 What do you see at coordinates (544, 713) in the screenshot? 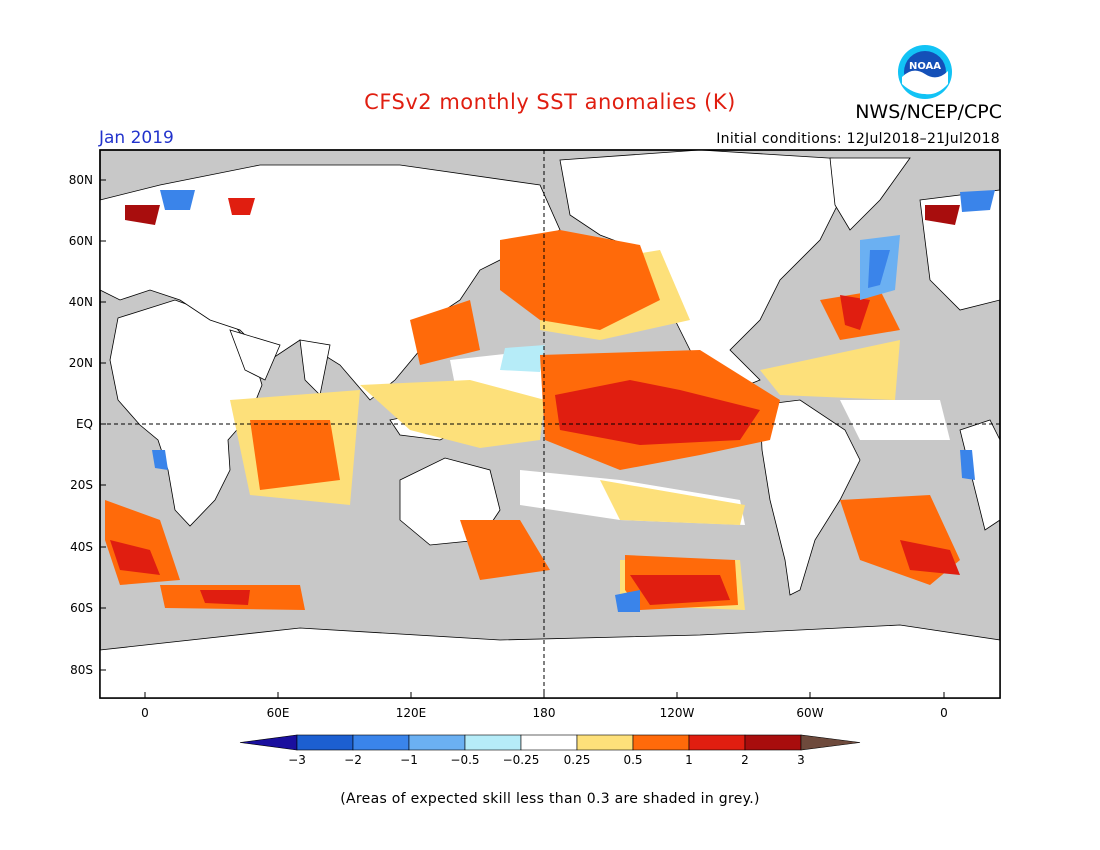
I see `lon-label: 180` at bounding box center [544, 713].